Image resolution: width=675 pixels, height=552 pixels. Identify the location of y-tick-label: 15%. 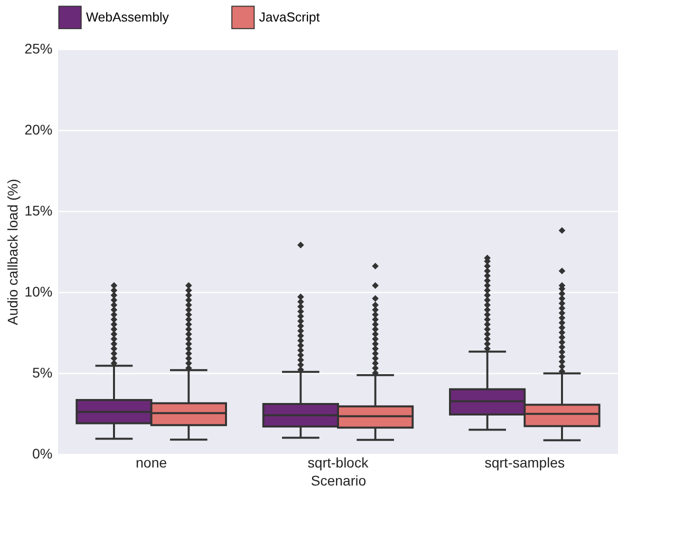
(38, 210).